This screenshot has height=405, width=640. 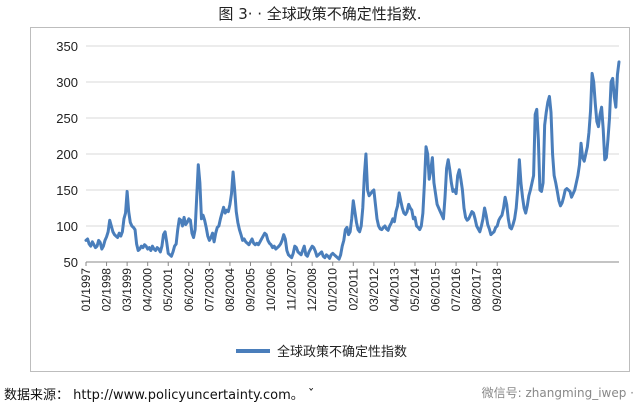 What do you see at coordinates (342, 352) in the screenshot?
I see `legend-label: 全球政策不确定性指数` at bounding box center [342, 352].